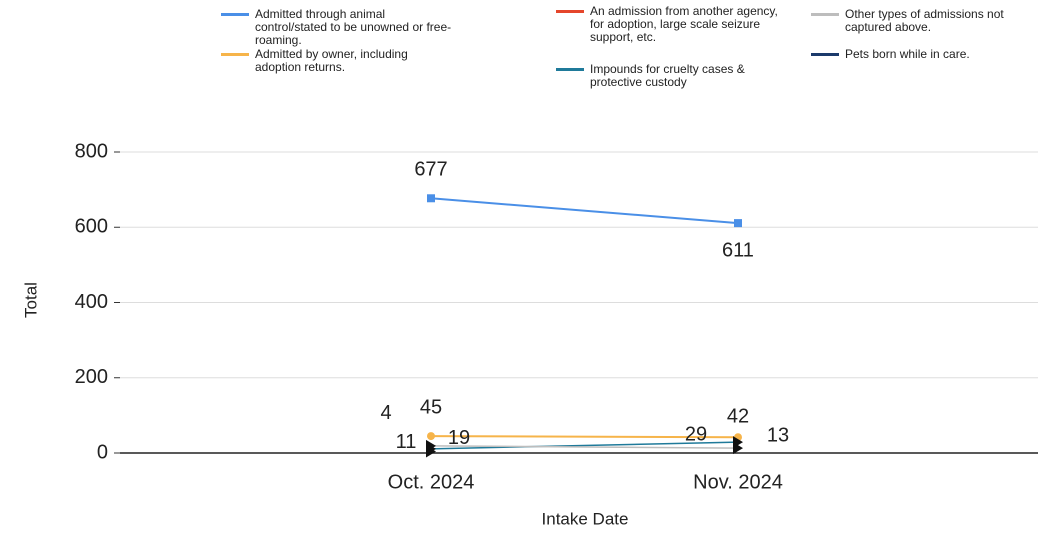 The width and height of the screenshot is (1038, 535). I want to click on data-label: 19, so click(459, 438).